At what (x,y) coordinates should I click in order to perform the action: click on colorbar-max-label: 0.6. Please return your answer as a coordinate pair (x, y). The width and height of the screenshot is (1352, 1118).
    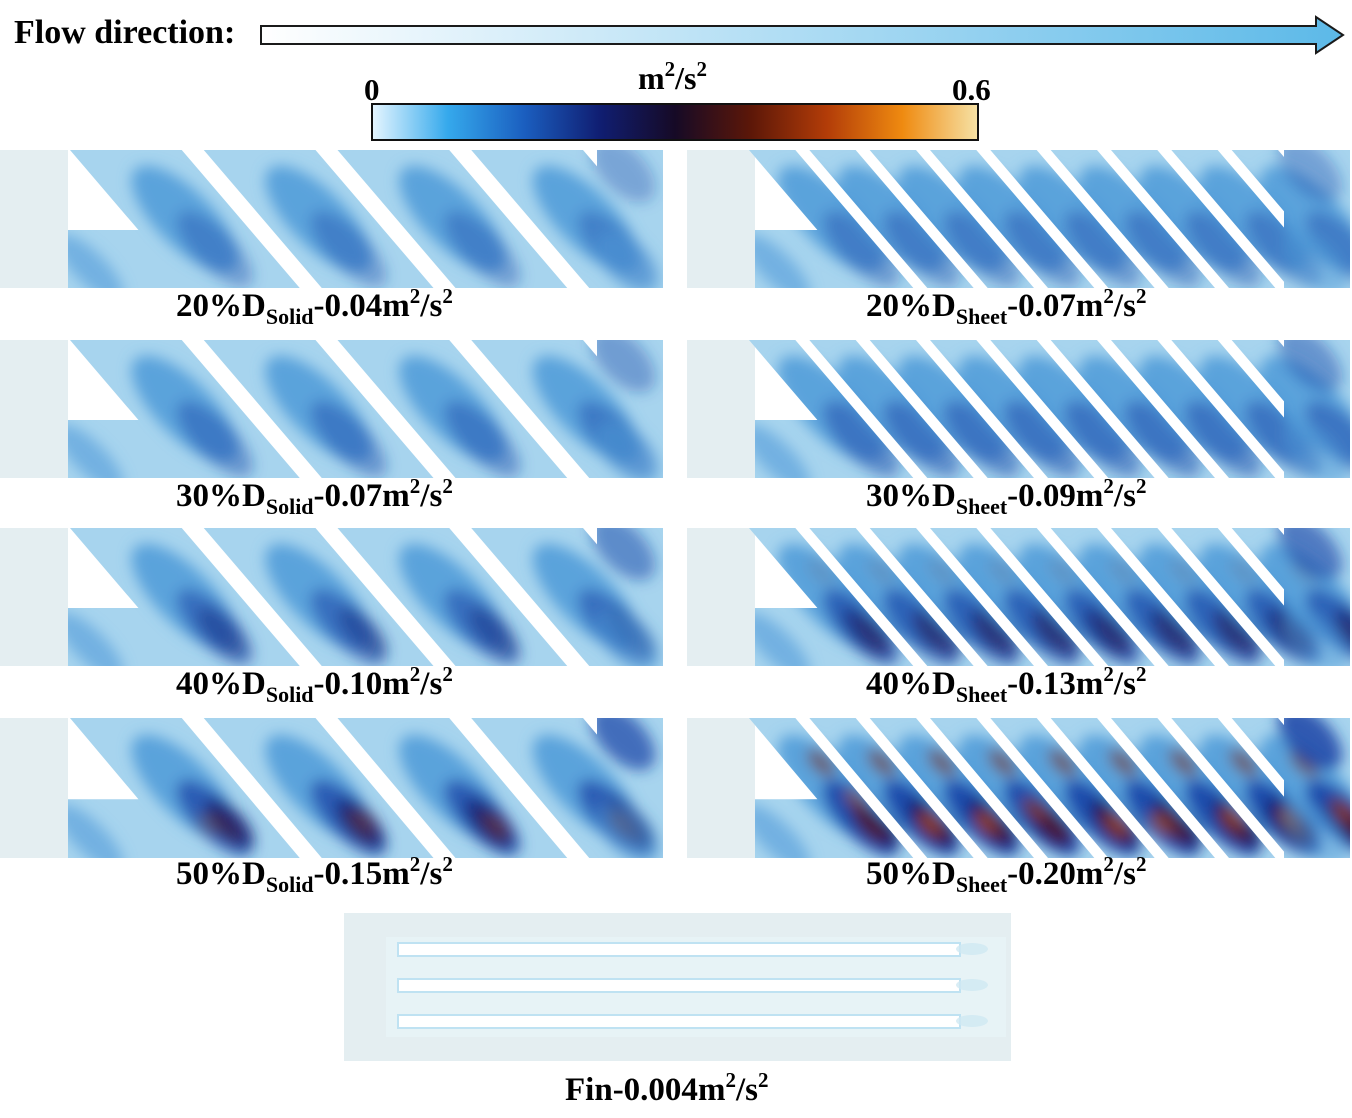
    Looking at the image, I should click on (971, 89).